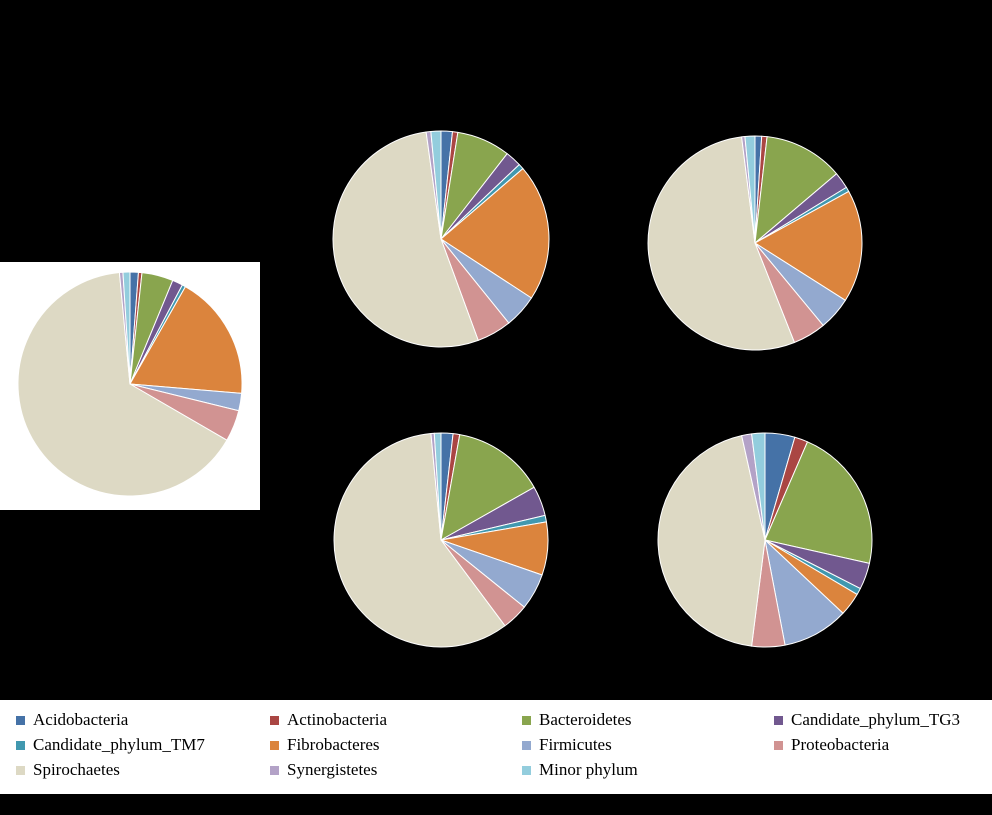 Image resolution: width=992 pixels, height=815 pixels. What do you see at coordinates (337, 719) in the screenshot?
I see `legend-label: Actinobacteria` at bounding box center [337, 719].